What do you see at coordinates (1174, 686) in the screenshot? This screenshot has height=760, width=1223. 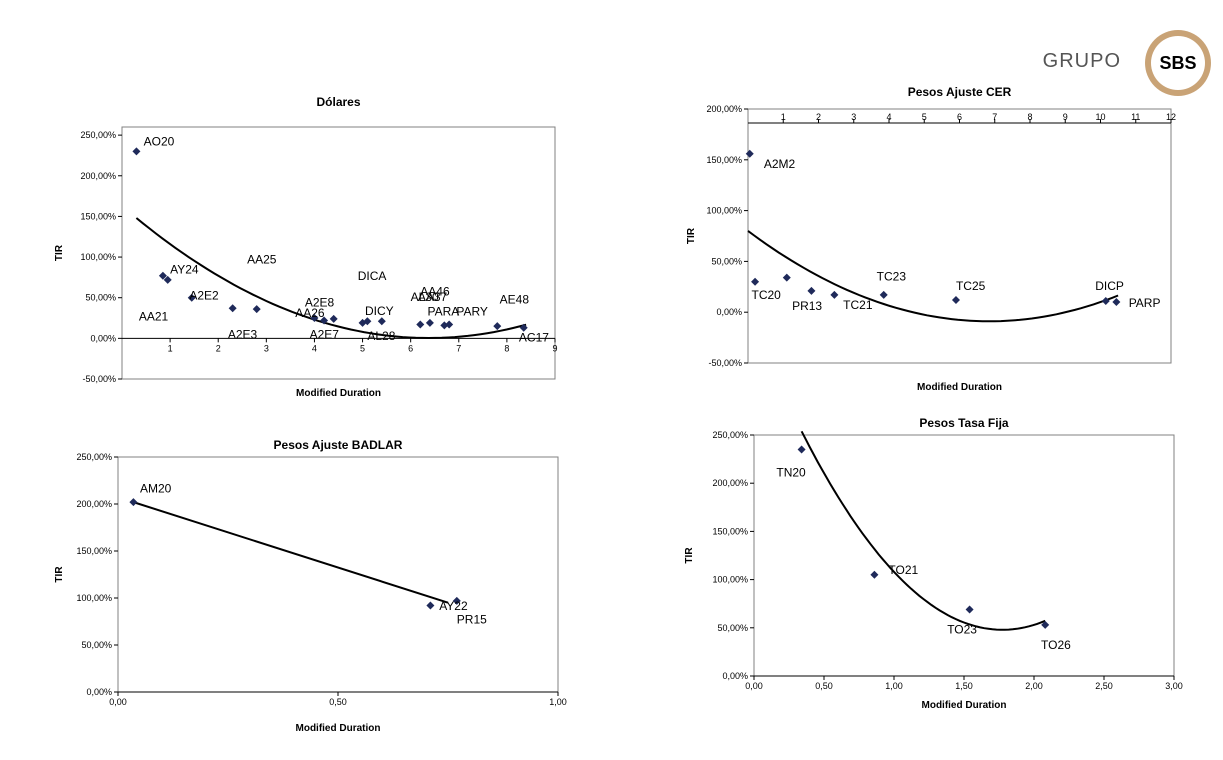 I see `x-tick-label: 3,00` at bounding box center [1174, 686].